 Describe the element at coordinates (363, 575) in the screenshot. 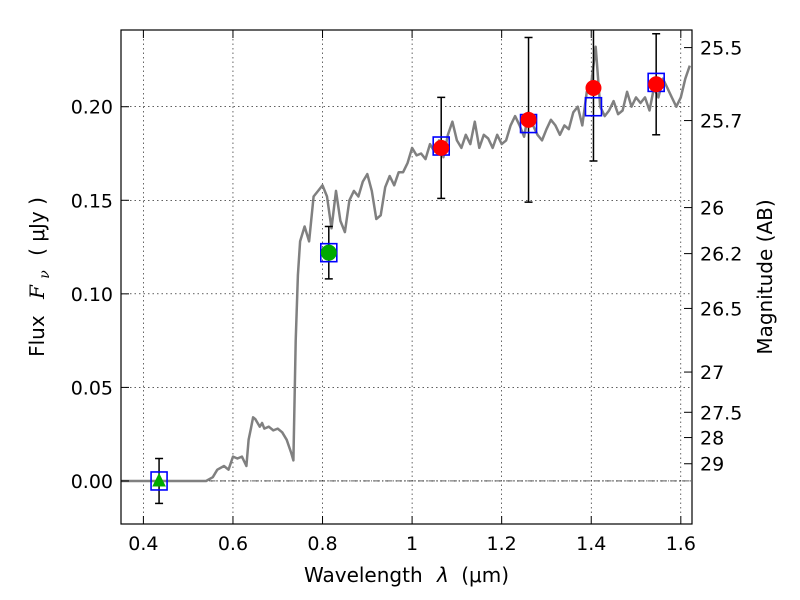

I see `x-axis-label-text: Wavelength` at that location.